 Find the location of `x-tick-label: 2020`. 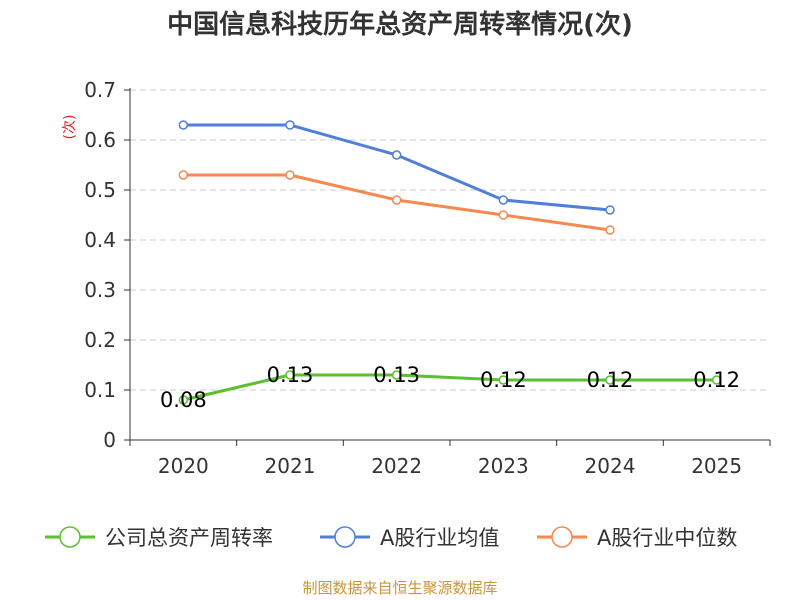

x-tick-label: 2020 is located at coordinates (183, 466).